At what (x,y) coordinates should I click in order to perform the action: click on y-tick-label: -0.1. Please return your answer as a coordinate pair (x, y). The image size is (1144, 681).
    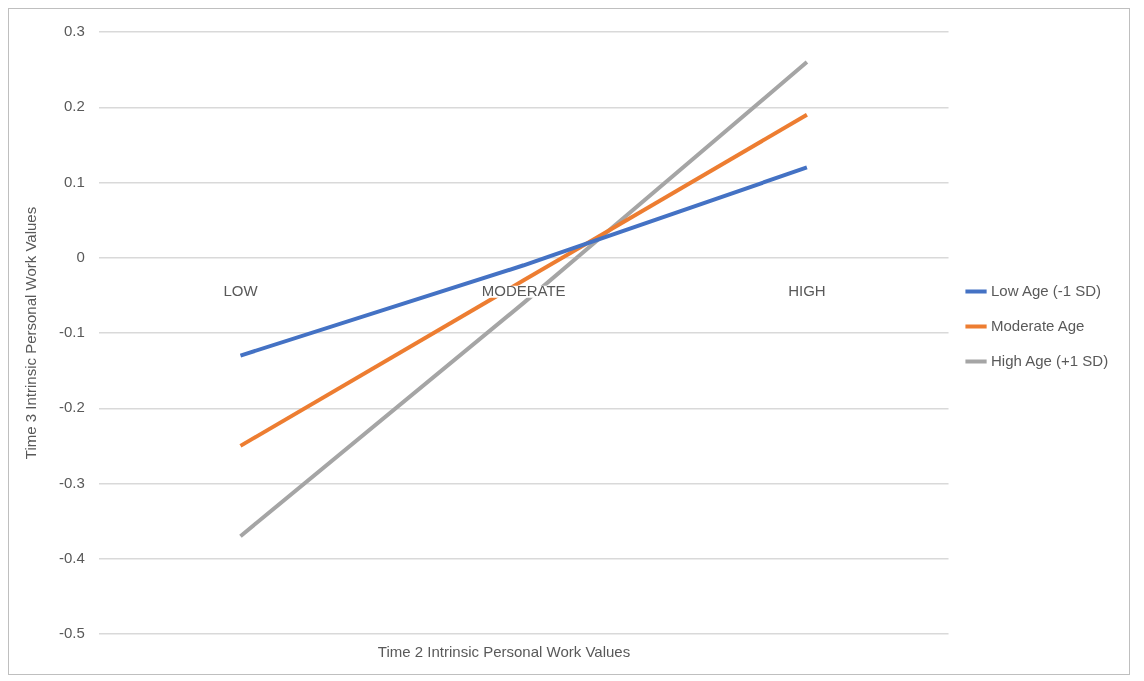
    Looking at the image, I should click on (71, 332).